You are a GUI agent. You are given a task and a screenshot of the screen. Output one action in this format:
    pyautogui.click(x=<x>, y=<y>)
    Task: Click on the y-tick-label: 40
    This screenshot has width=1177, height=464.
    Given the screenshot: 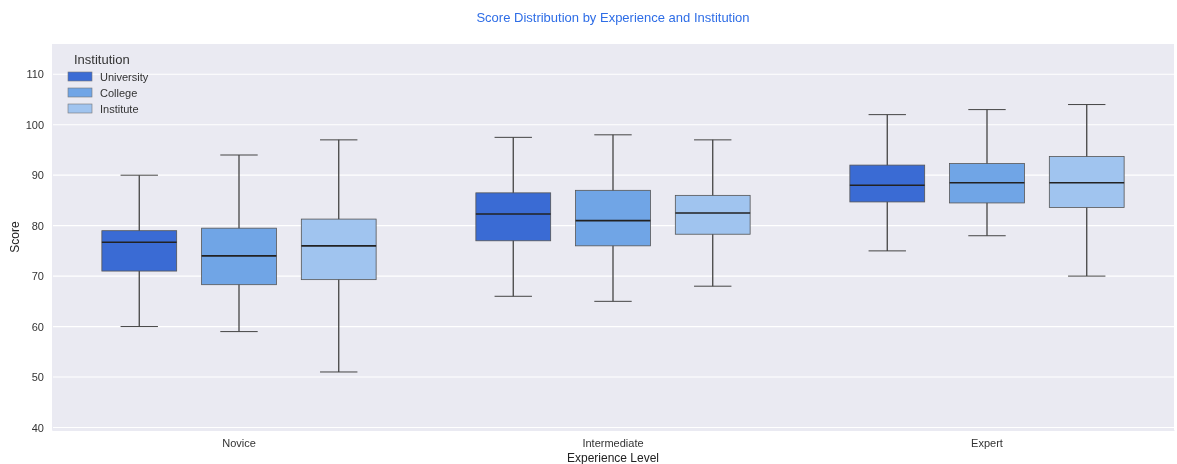 What is the action you would take?
    pyautogui.click(x=37, y=427)
    